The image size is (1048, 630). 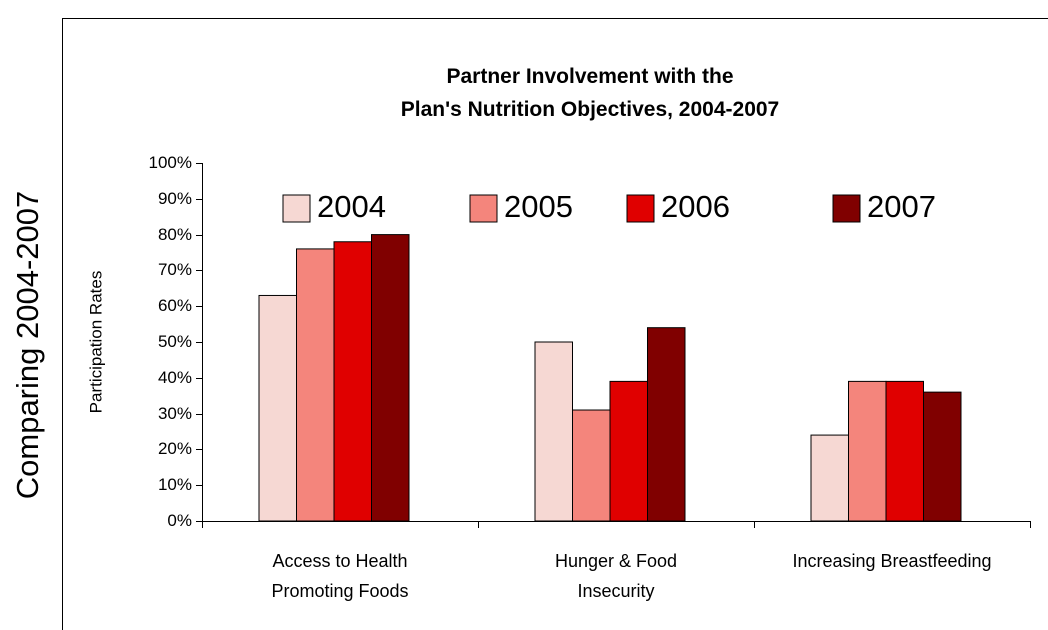 What do you see at coordinates (175, 448) in the screenshot?
I see `y-tick-label: 20%` at bounding box center [175, 448].